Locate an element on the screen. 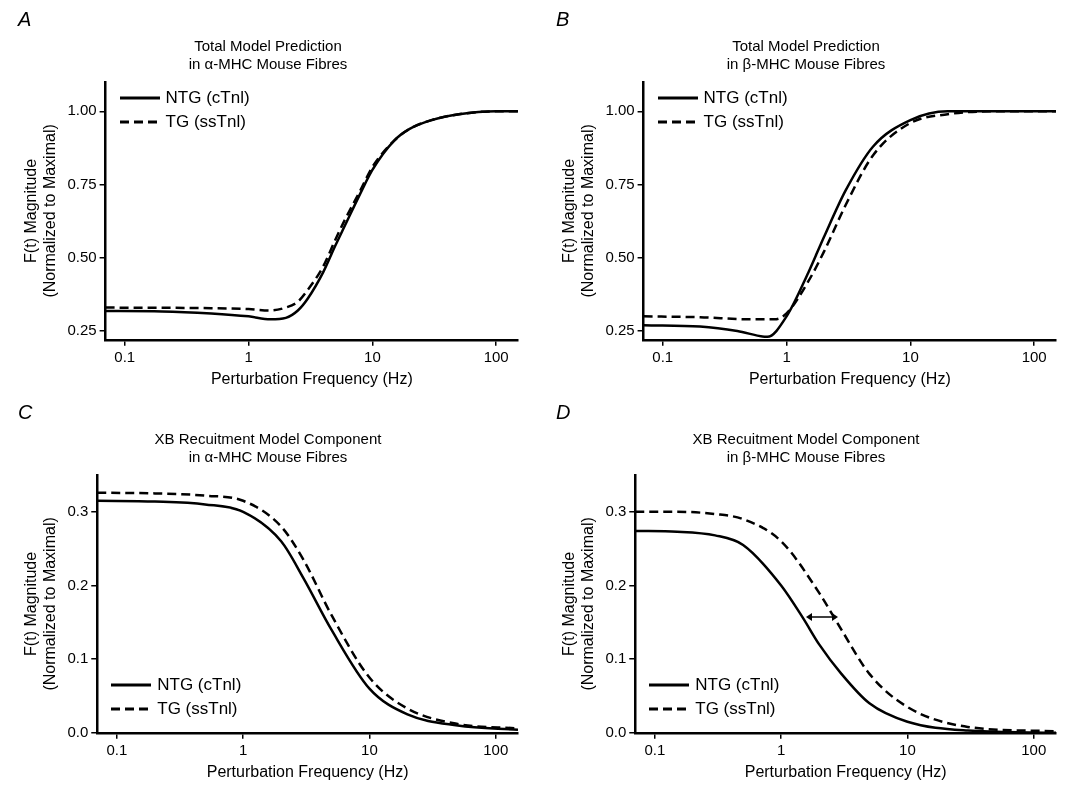  chart-title: Total Model Prediction in α-MHC Mouse Fibres is located at coordinates (268, 55).